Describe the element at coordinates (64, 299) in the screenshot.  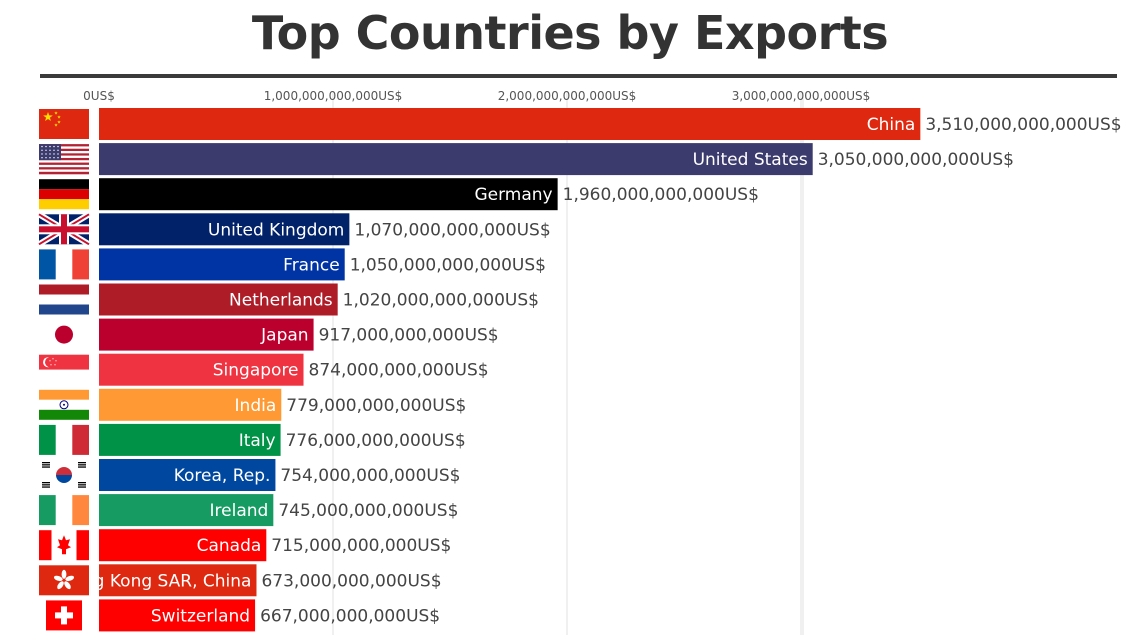
I see `netherlands-flag` at that location.